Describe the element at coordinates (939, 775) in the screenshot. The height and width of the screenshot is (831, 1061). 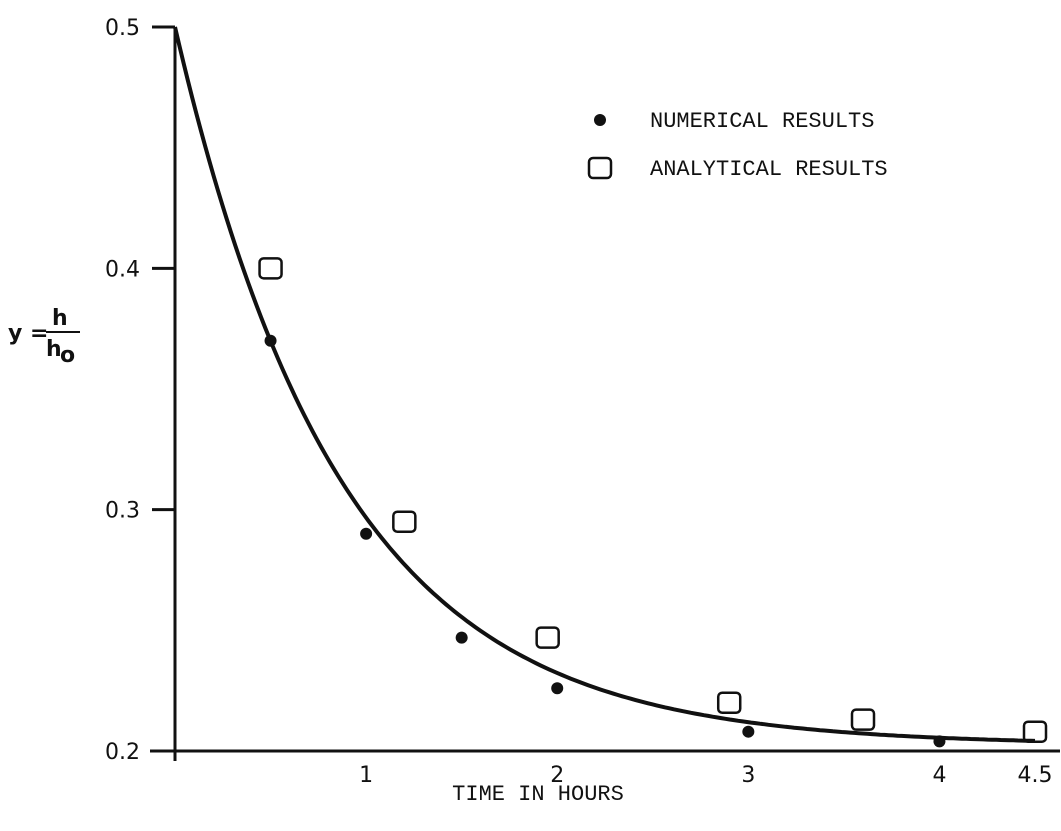
I see `x-tick-label: 4` at that location.